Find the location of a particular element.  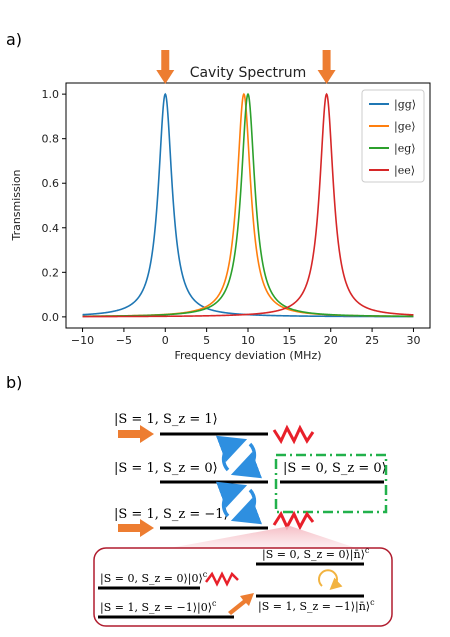

panel-a-label: a) is located at coordinates (14, 39).